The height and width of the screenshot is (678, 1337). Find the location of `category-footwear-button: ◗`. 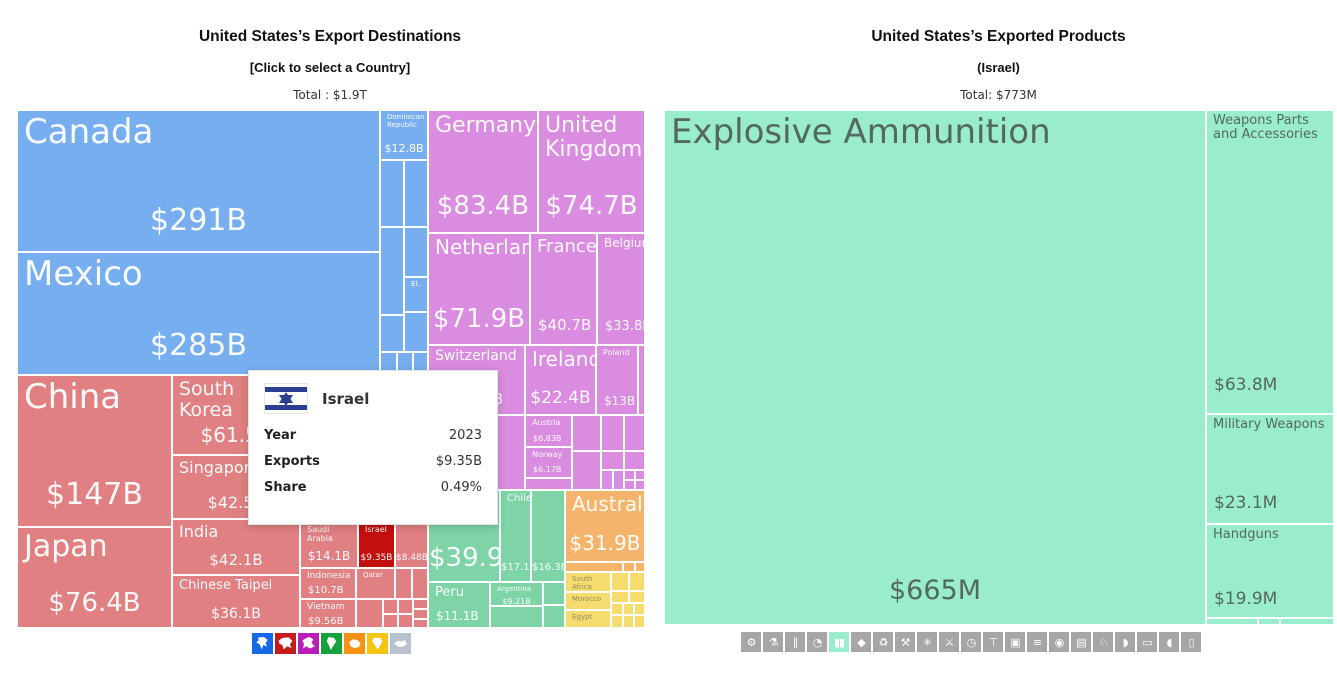

category-footwear-button: ◗ is located at coordinates (1125, 642).